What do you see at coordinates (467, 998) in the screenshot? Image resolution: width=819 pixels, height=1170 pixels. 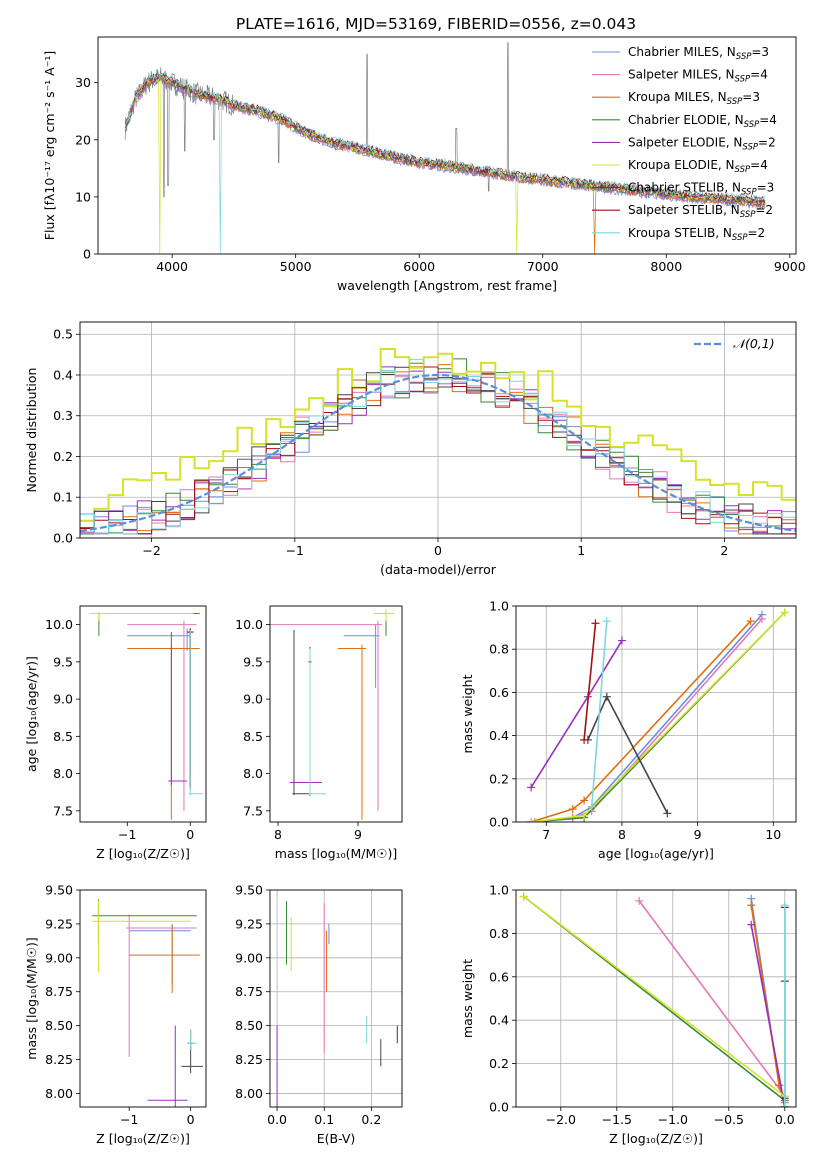 I see `y-axis-label: mass weight` at bounding box center [467, 998].